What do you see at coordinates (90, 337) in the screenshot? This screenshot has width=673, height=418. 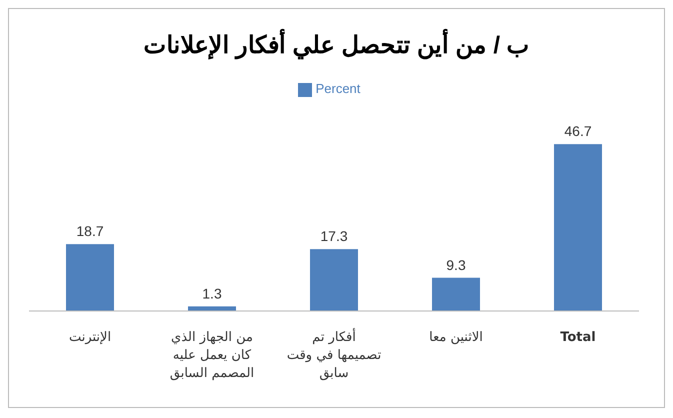 I see `x-tick-label: الإنترنت` at bounding box center [90, 337].